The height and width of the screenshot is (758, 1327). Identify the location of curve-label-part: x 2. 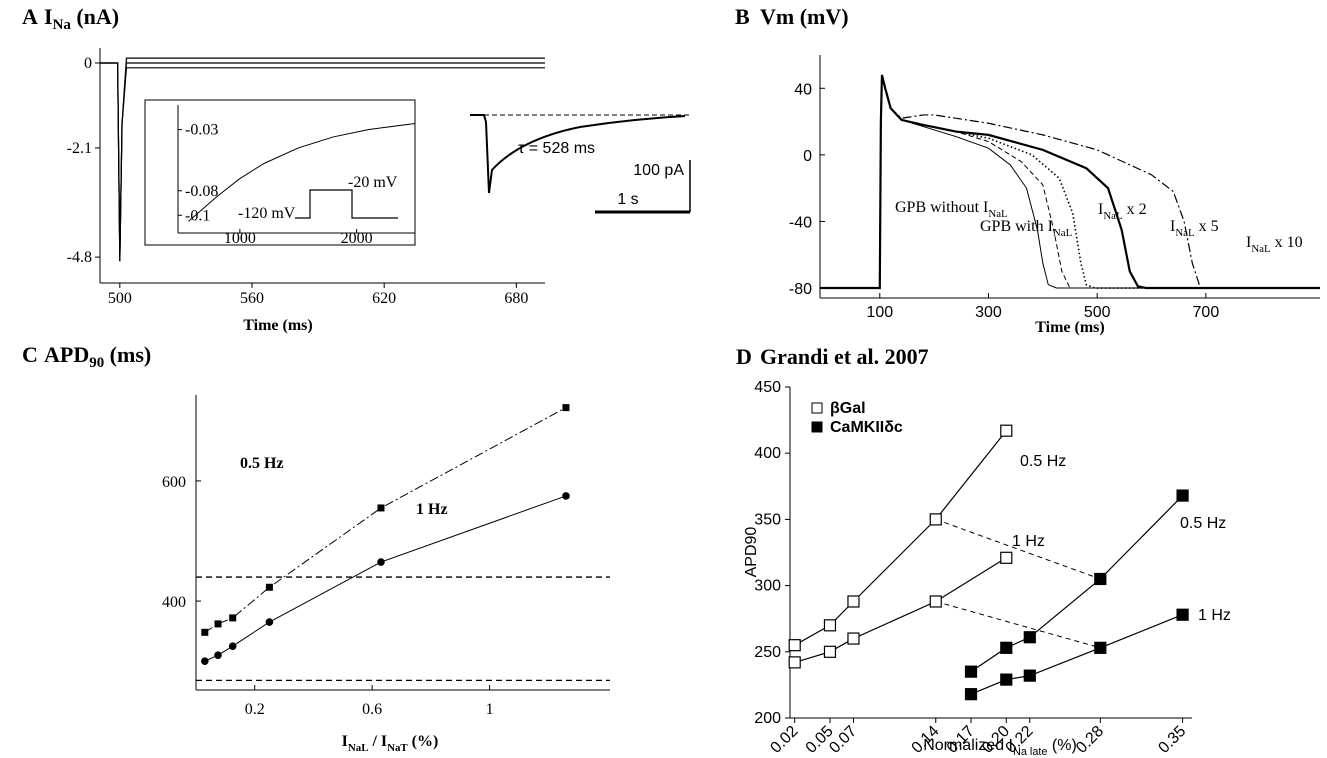
(1135, 209).